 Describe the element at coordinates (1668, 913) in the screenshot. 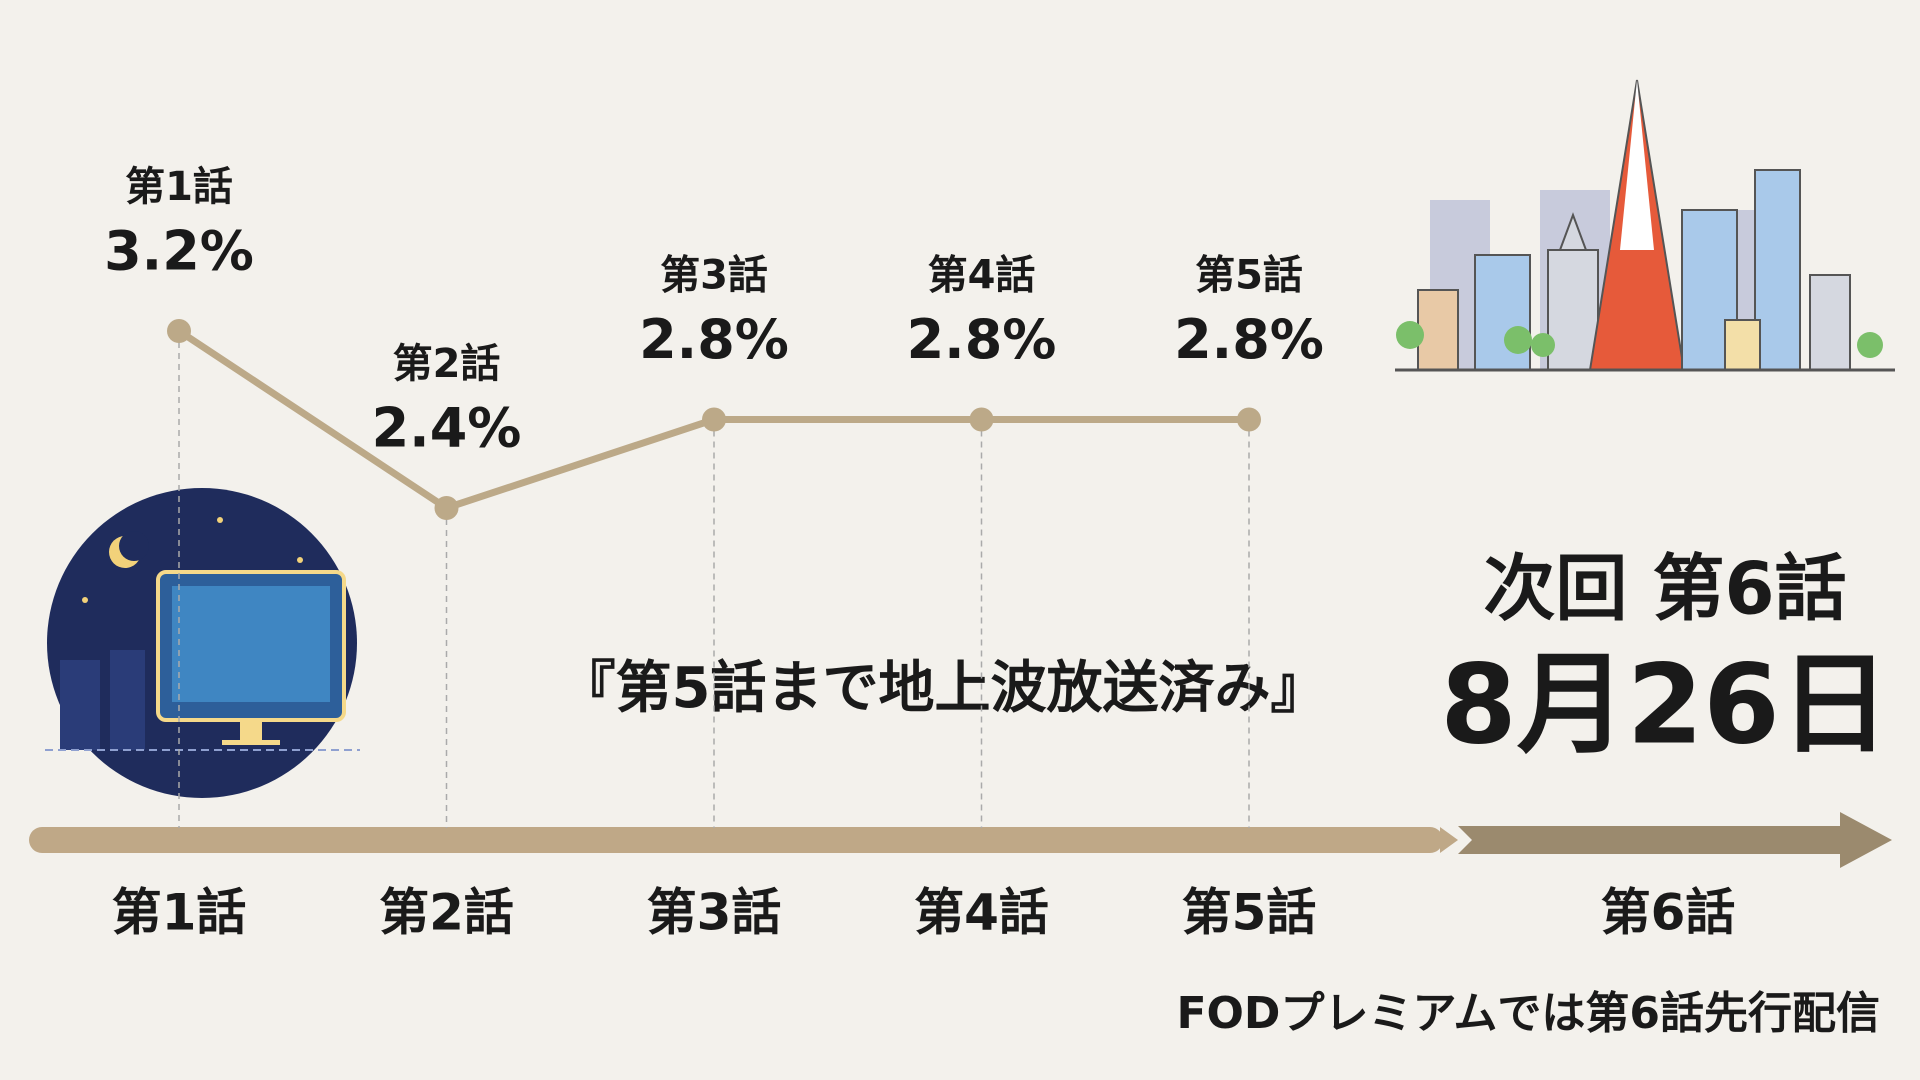

I see `timeline-label: 第6話` at that location.